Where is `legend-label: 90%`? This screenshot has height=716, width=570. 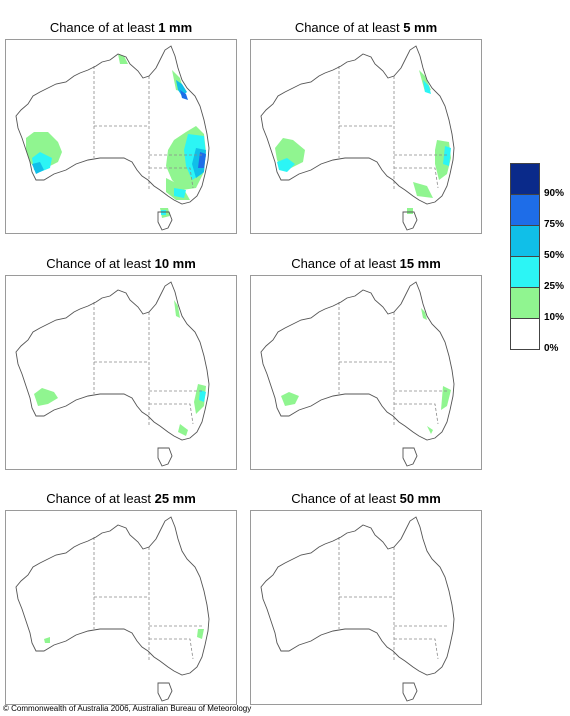
legend-label: 90% is located at coordinates (554, 193).